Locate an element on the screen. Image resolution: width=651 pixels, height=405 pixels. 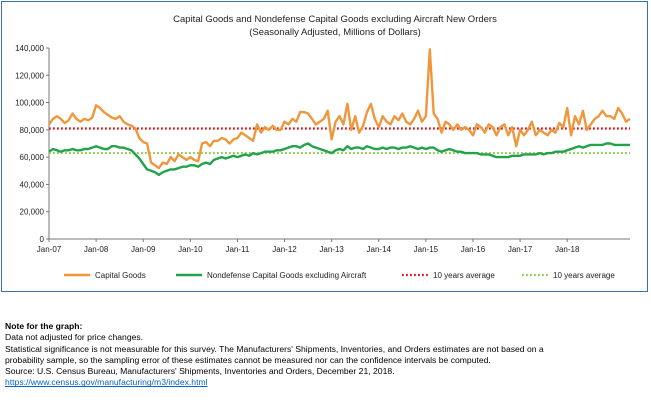
notes-title: Note for the graph: is located at coordinates (44, 326).